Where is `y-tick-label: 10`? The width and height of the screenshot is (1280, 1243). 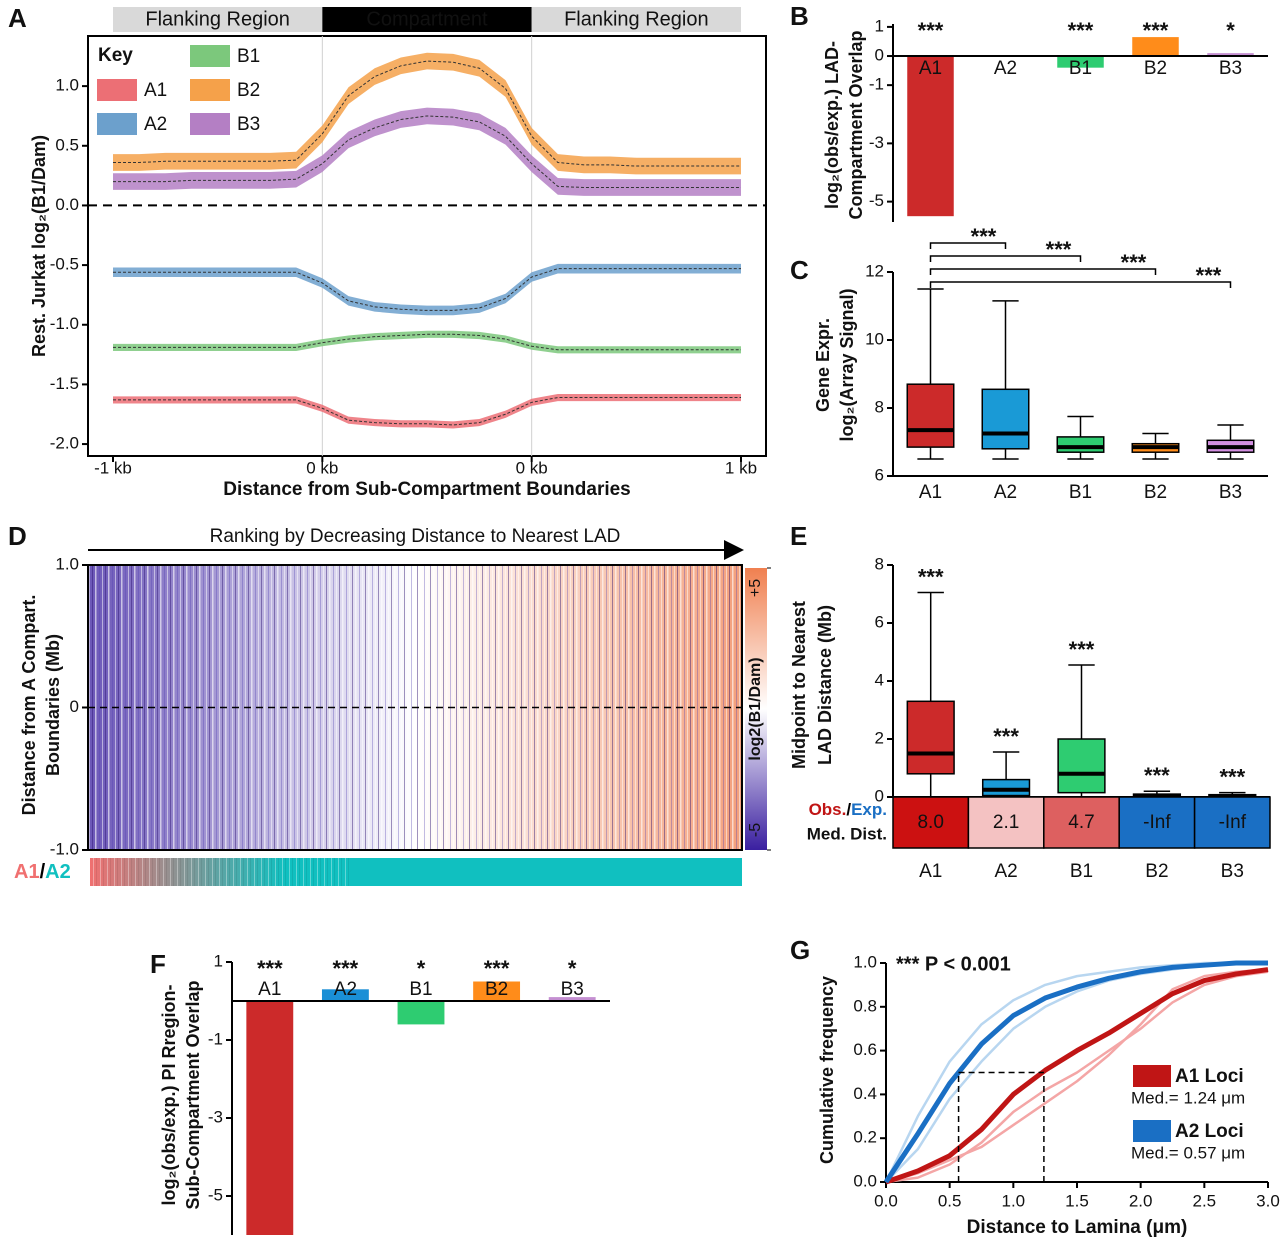
y-tick-label: 10 is located at coordinates (874, 338).